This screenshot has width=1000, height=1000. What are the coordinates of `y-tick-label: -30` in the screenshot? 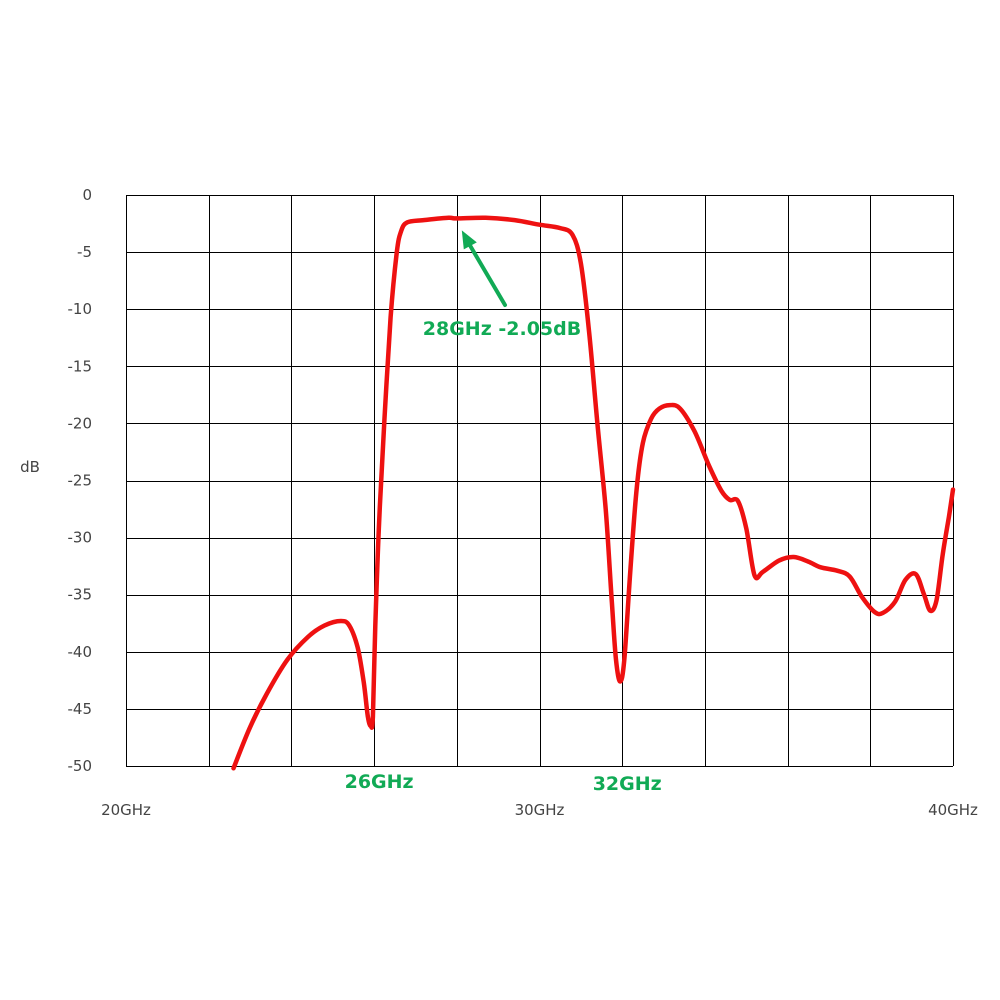 It's located at (80, 538).